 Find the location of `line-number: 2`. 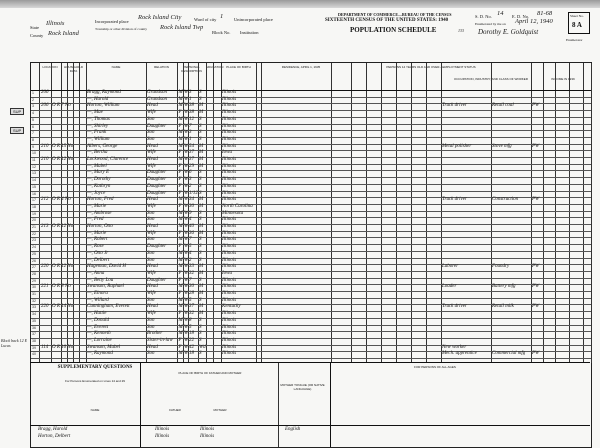

line-number: 2 is located at coordinates (33, 99).